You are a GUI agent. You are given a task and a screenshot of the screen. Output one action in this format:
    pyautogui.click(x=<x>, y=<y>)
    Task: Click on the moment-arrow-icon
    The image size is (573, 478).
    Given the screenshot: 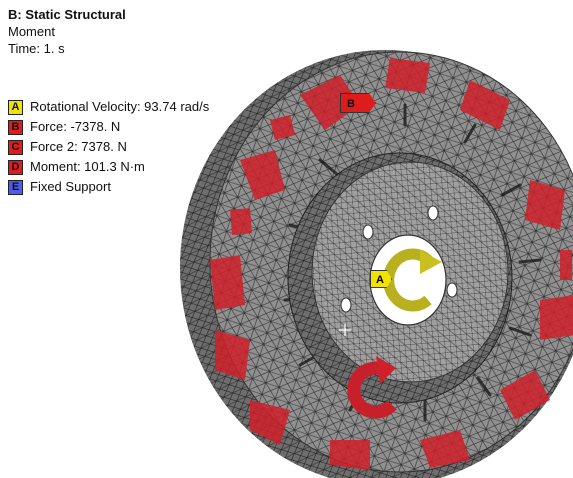 What is the action you would take?
    pyautogui.click(x=372, y=387)
    